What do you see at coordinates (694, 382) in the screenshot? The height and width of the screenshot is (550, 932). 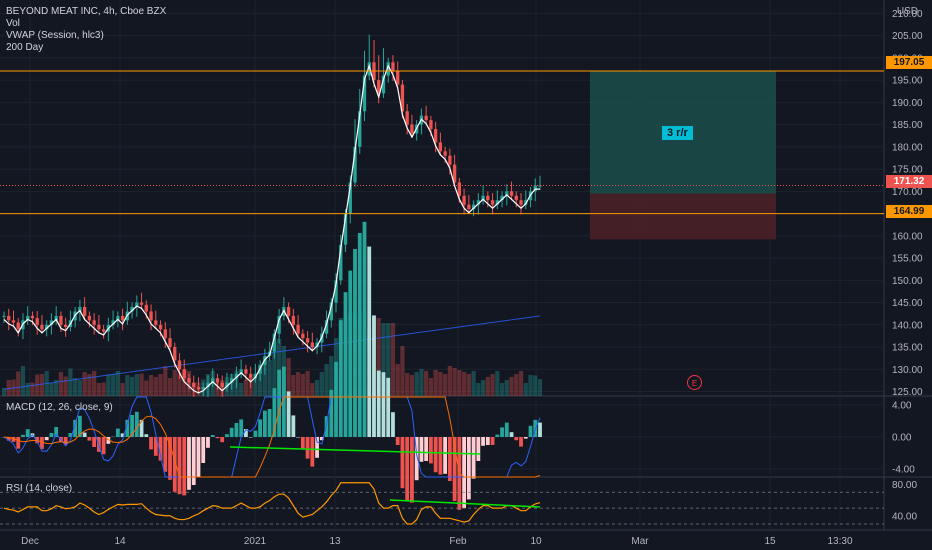 I see `earnings-marker: E` at bounding box center [694, 382].